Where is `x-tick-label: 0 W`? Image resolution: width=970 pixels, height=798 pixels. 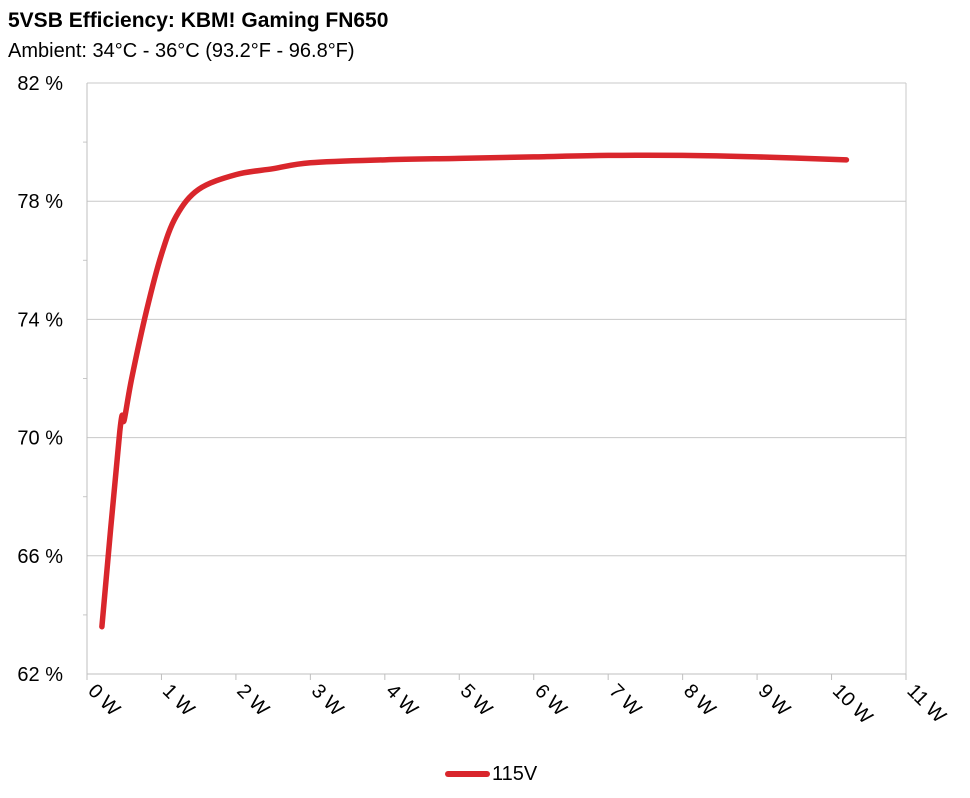 x-tick-label: 0 W is located at coordinates (103, 700).